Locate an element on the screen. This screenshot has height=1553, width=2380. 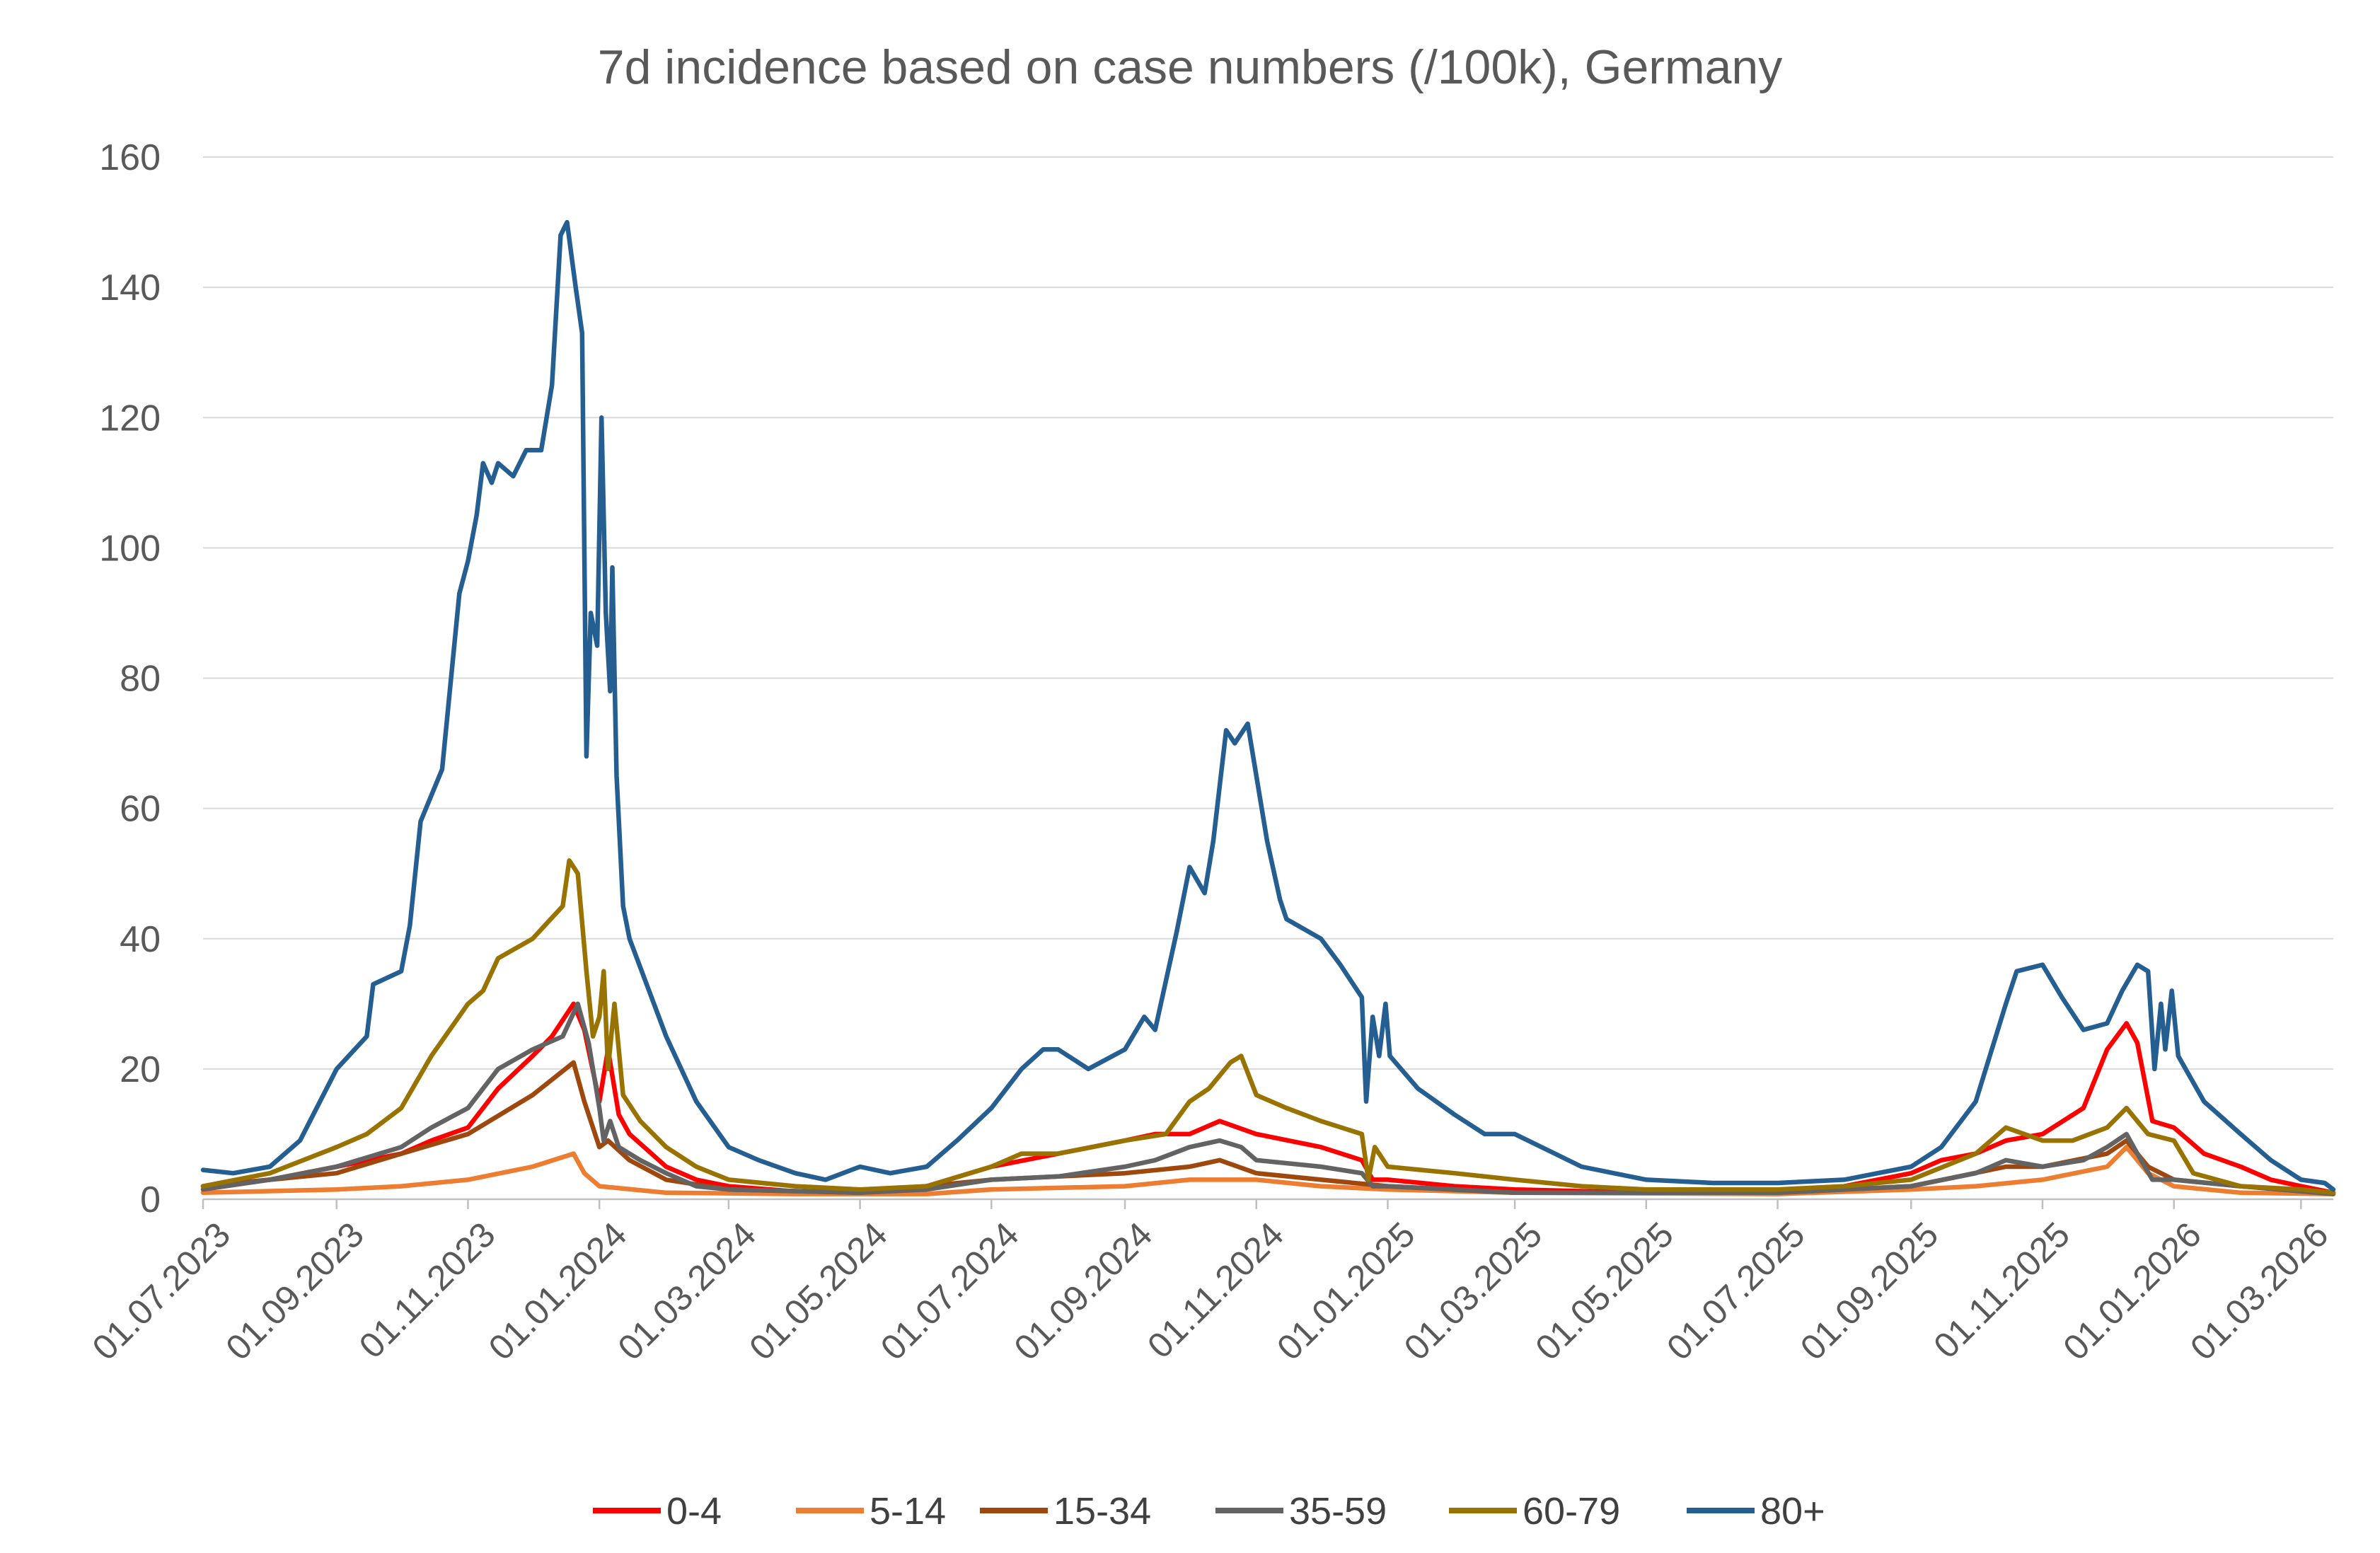
y-tick-80: 80 is located at coordinates (141, 679).